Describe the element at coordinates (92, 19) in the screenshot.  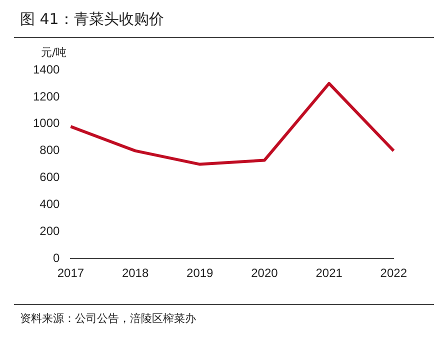
I see `chart-title: 图 41：青菜头收购价` at that location.